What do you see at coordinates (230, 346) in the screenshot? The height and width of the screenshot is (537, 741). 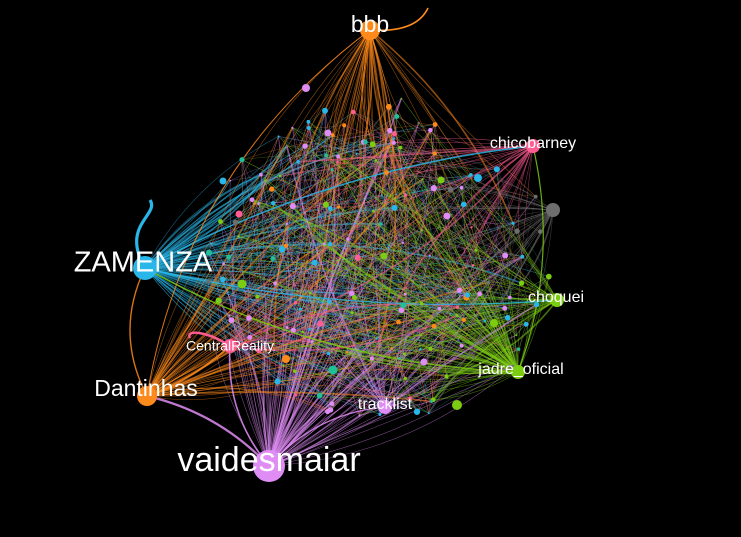 I see `hub-node-centralreality` at bounding box center [230, 346].